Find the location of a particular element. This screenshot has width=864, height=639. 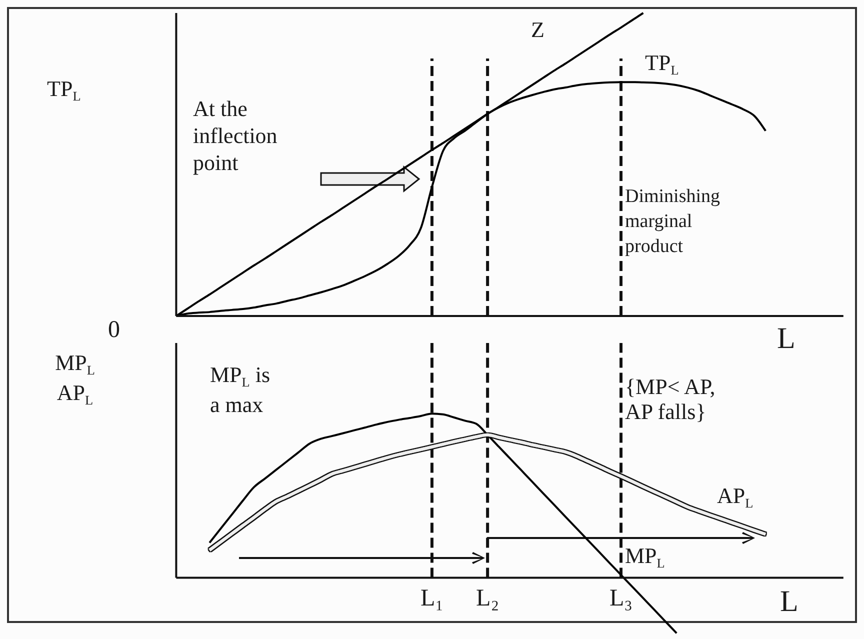

series-label: Z is located at coordinates (537, 30).